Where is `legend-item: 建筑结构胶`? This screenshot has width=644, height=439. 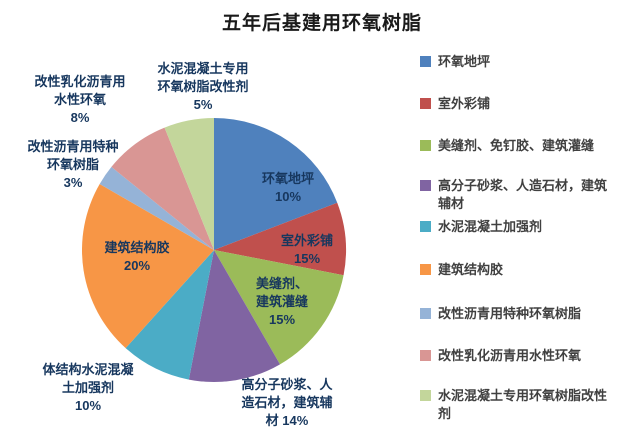
legend-item: 建筑结构胶 is located at coordinates (517, 270).